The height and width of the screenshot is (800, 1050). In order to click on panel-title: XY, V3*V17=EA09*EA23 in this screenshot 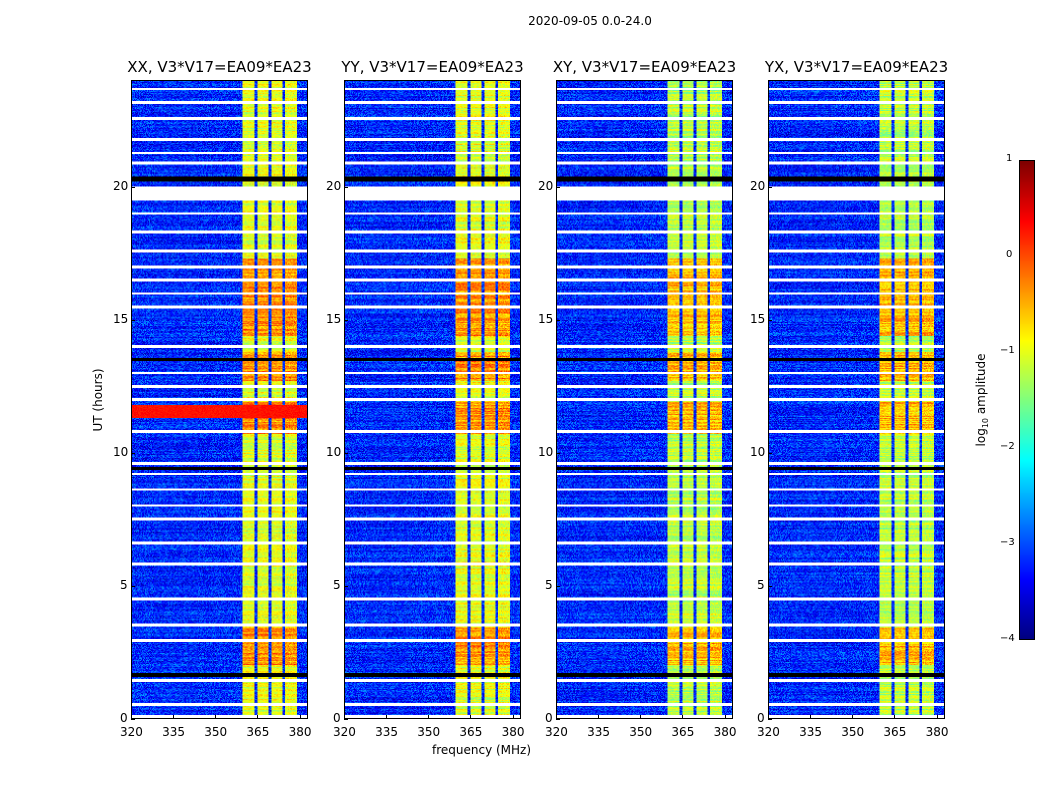, I will do `click(644, 67)`.